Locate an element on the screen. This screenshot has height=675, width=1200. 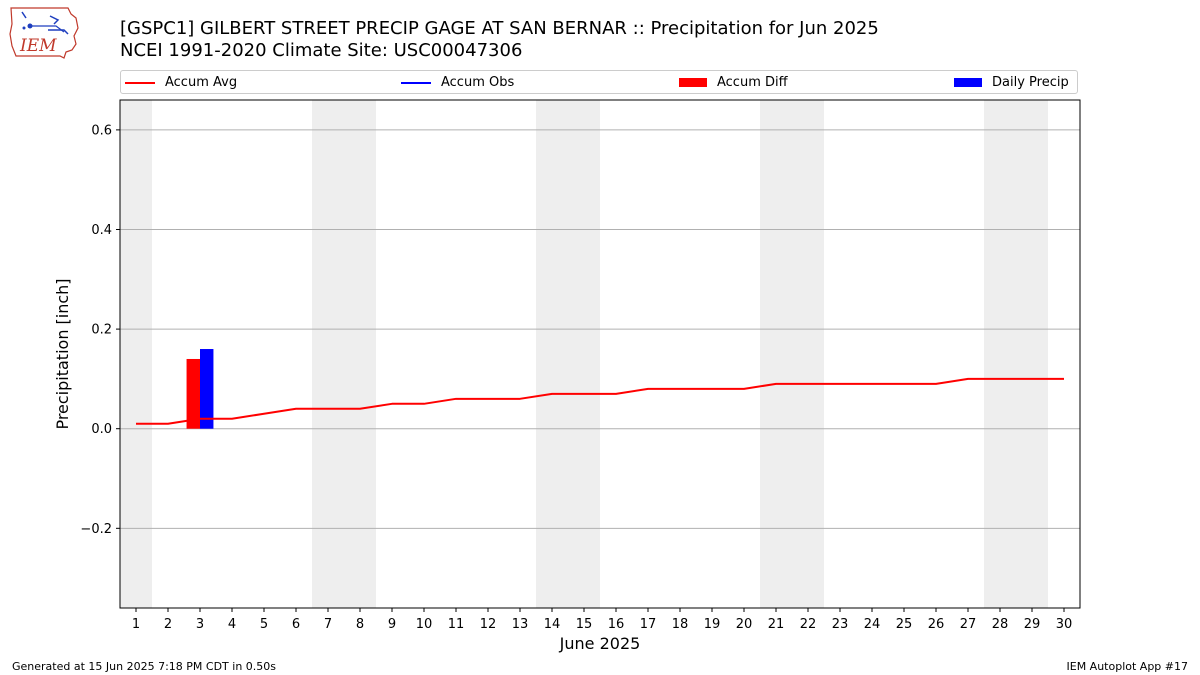
legend-item-accum-obs: Accum Obs is located at coordinates (457, 83).